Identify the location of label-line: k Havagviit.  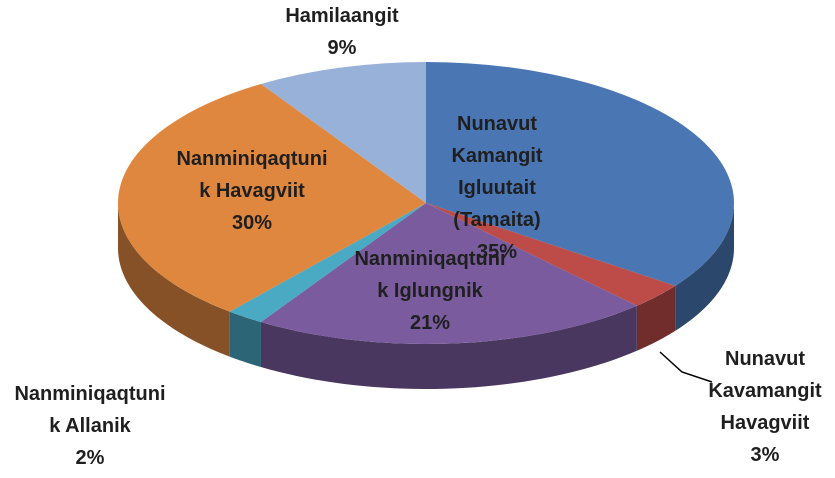
(252, 191).